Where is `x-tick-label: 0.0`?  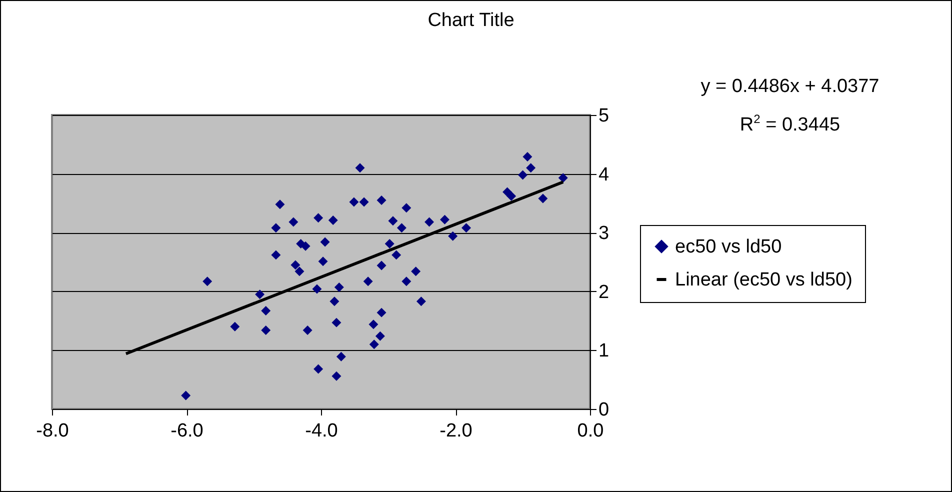
x-tick-label: 0.0 is located at coordinates (590, 431).